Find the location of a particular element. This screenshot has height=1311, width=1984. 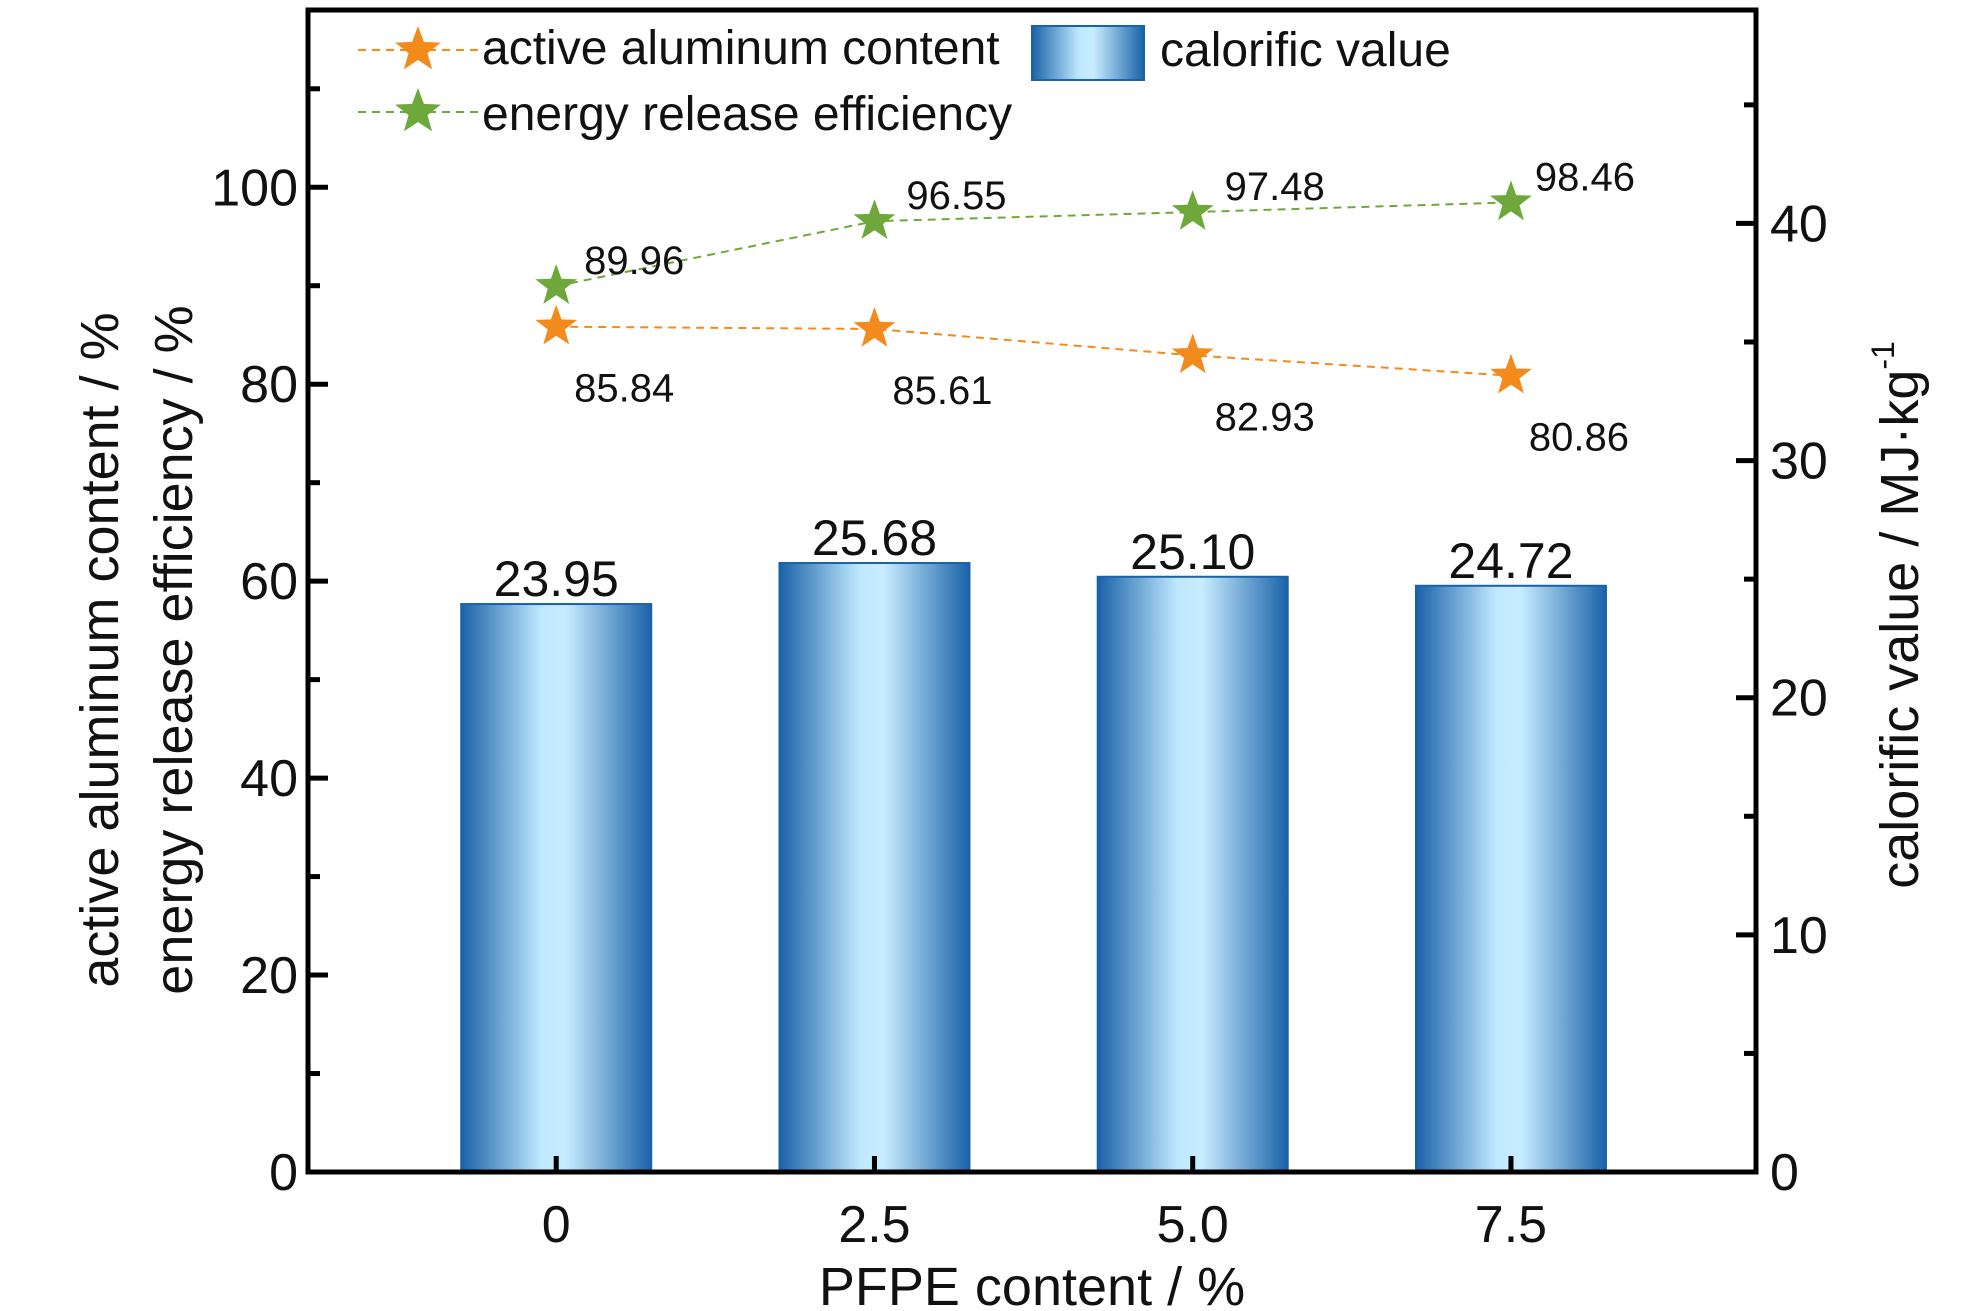

left-tick-label: 100 is located at coordinates (254, 188).